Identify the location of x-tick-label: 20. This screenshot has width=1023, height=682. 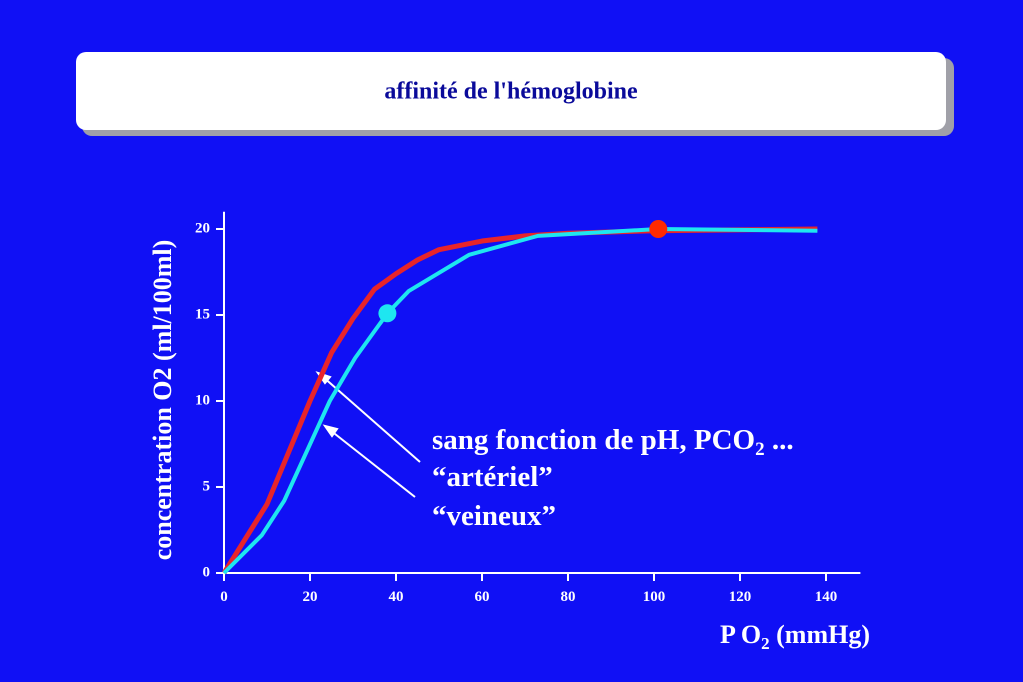
(310, 597).